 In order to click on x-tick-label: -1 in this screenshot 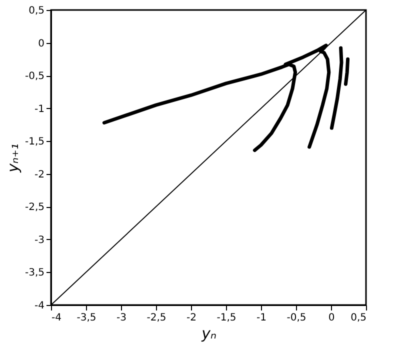, I will do `click(261, 318)`.